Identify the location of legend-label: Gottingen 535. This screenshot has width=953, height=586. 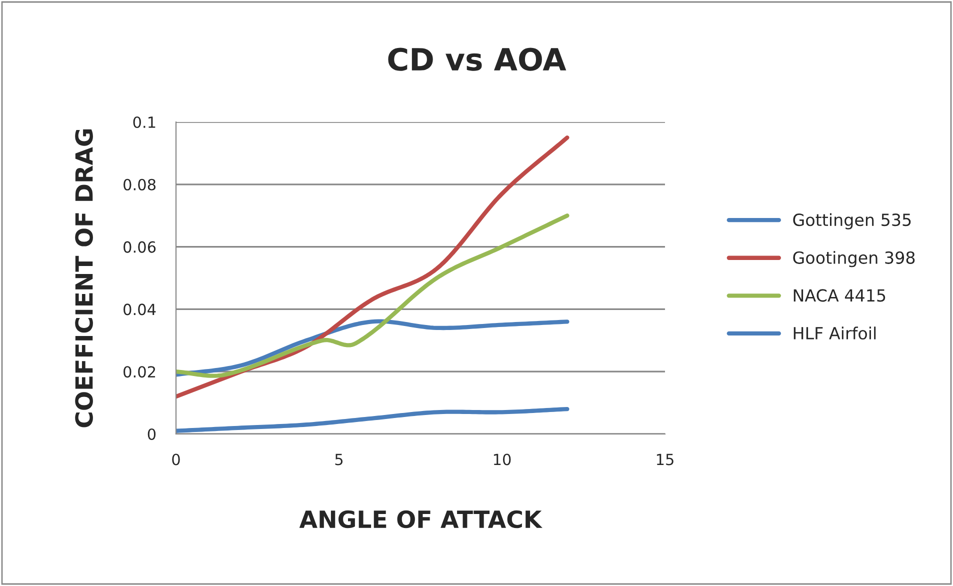
(852, 221).